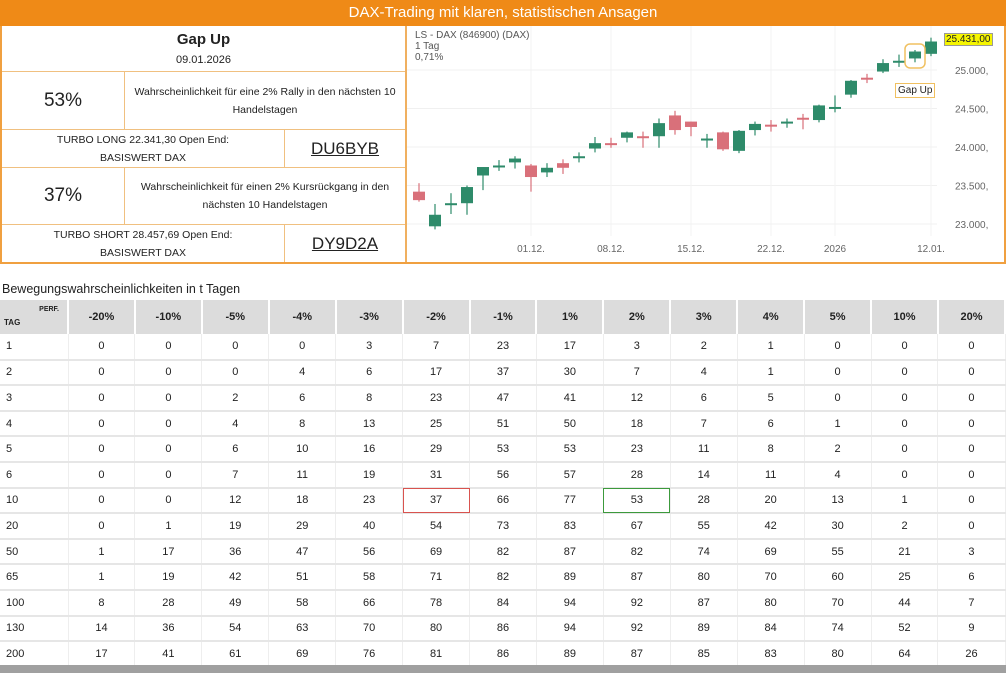 The height and width of the screenshot is (673, 1006). I want to click on row-tag: 5, so click(34, 449).